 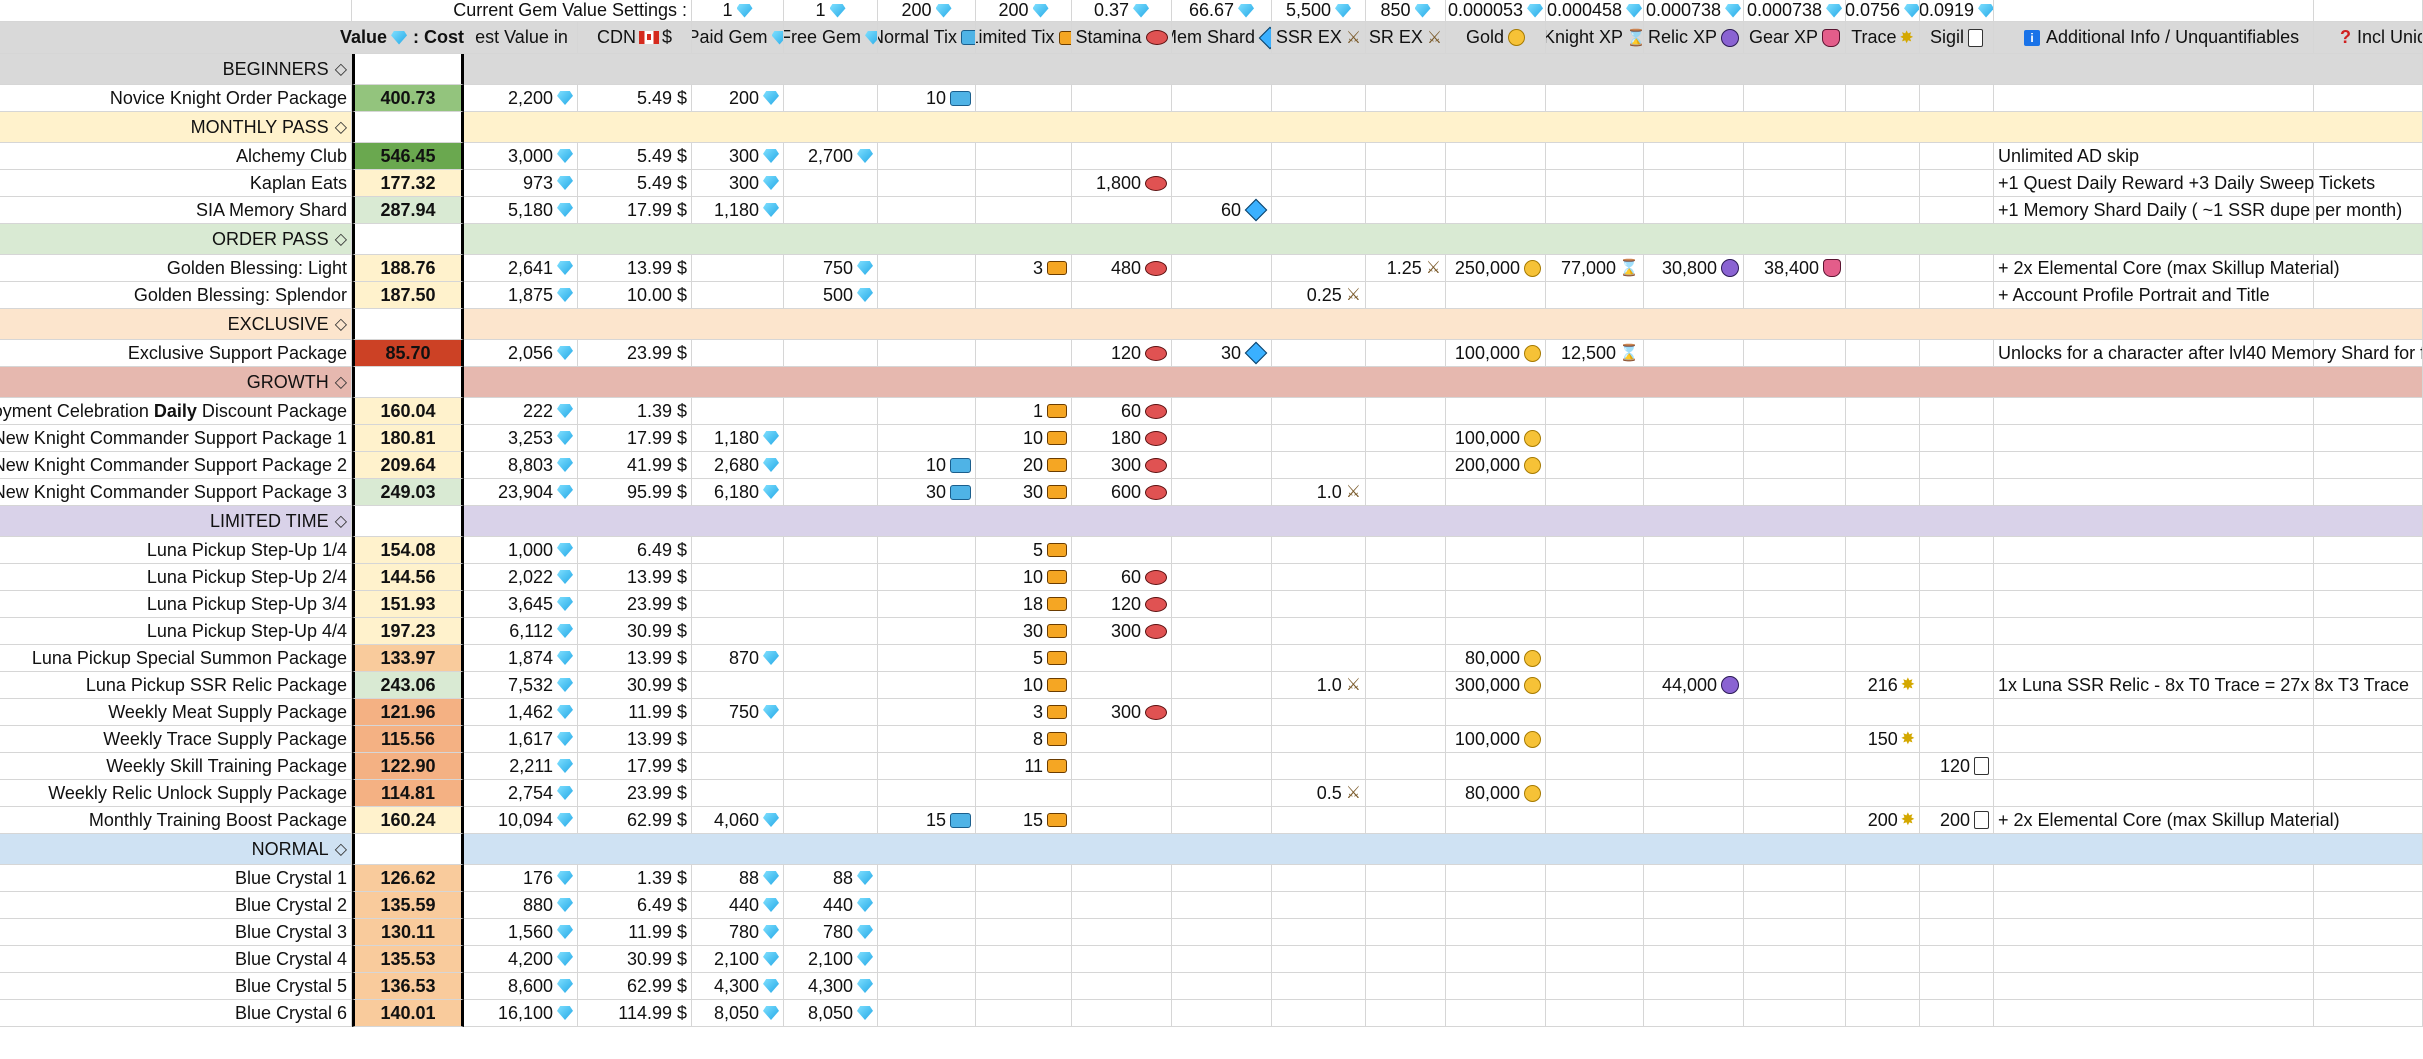 What do you see at coordinates (176, 156) in the screenshot?
I see `package-name: Alchemy Club` at bounding box center [176, 156].